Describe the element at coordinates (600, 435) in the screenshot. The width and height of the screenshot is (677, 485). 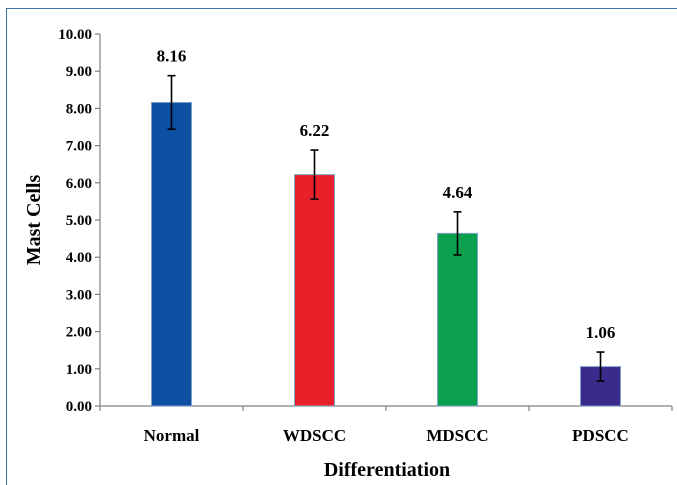
I see `x-tick-label: PDSCC` at that location.